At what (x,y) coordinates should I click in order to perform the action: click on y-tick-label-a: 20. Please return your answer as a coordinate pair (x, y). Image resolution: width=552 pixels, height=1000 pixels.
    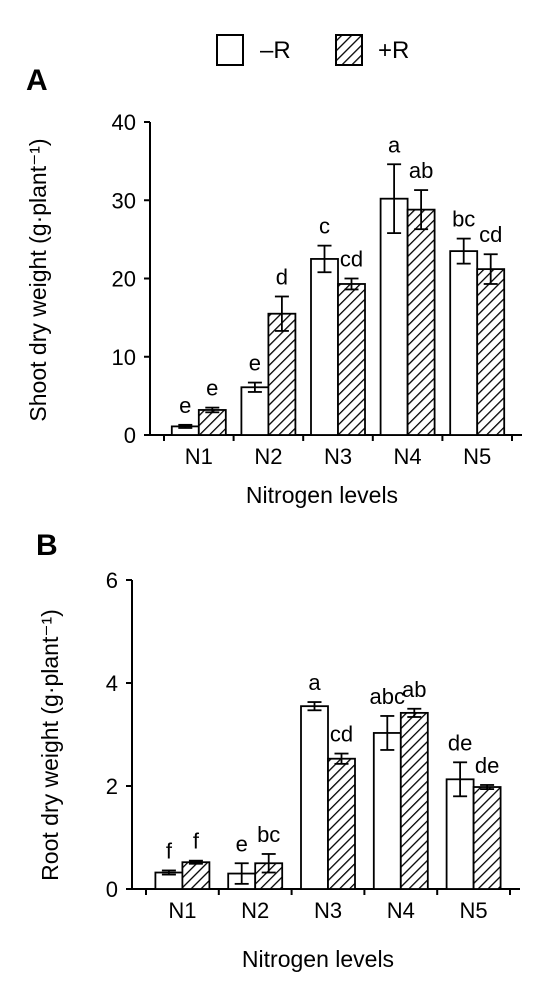
    Looking at the image, I should click on (124, 279).